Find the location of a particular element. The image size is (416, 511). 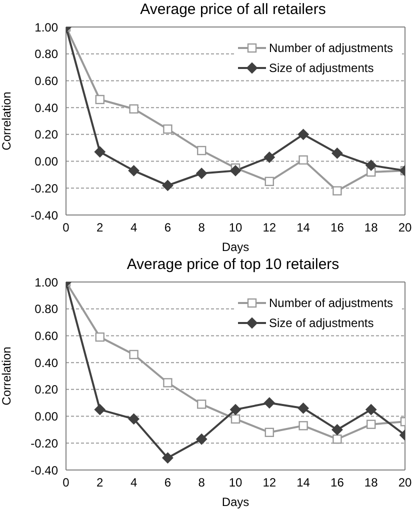

chart-title: Average price of top 10 retailers is located at coordinates (233, 265).